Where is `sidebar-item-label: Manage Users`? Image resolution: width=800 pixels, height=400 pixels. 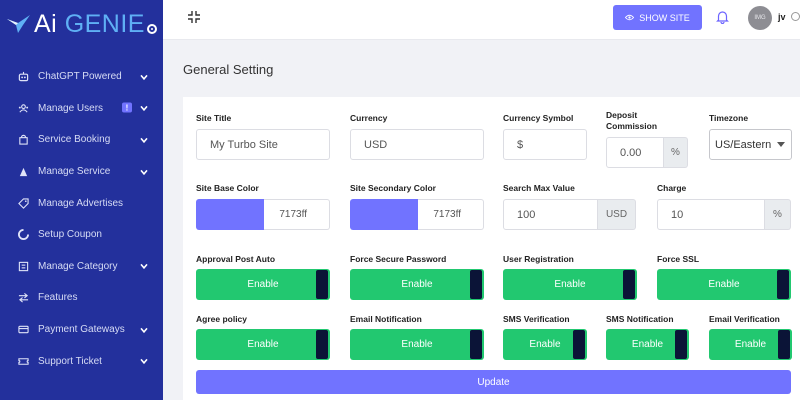 sidebar-item-label: Manage Users is located at coordinates (71, 108).